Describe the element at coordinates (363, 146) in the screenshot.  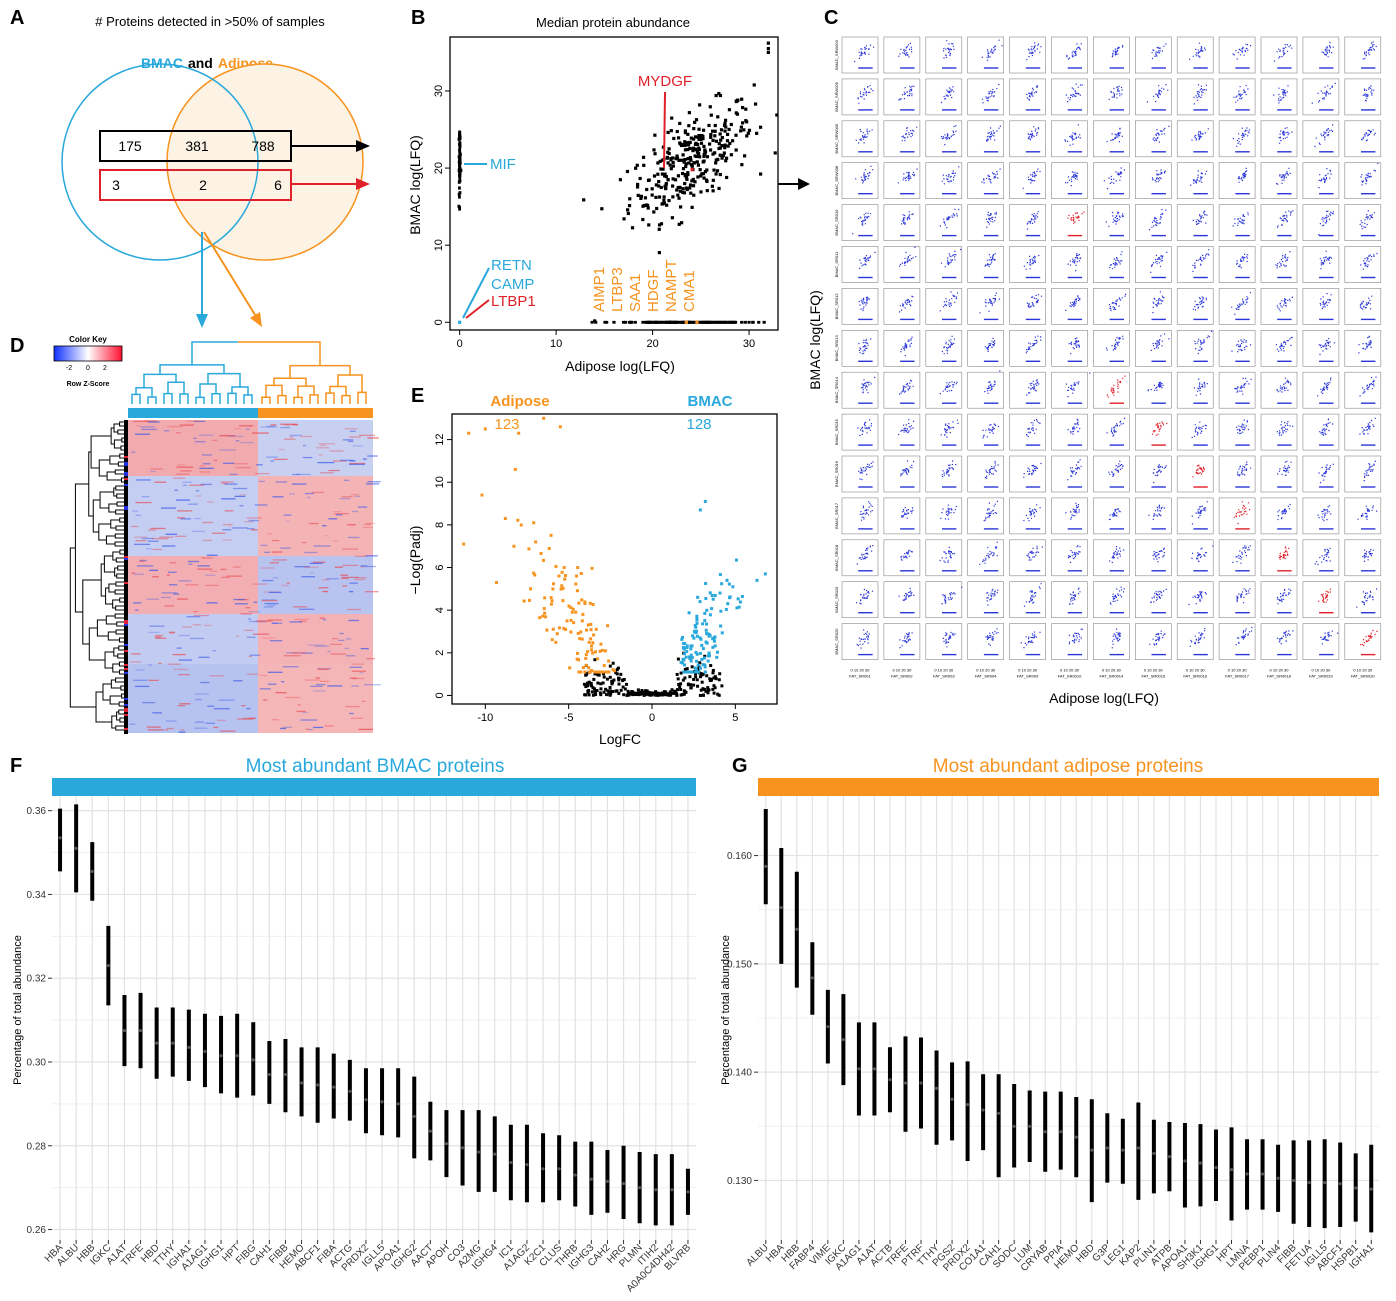
I see `arrow-to-panel-b-head` at that location.